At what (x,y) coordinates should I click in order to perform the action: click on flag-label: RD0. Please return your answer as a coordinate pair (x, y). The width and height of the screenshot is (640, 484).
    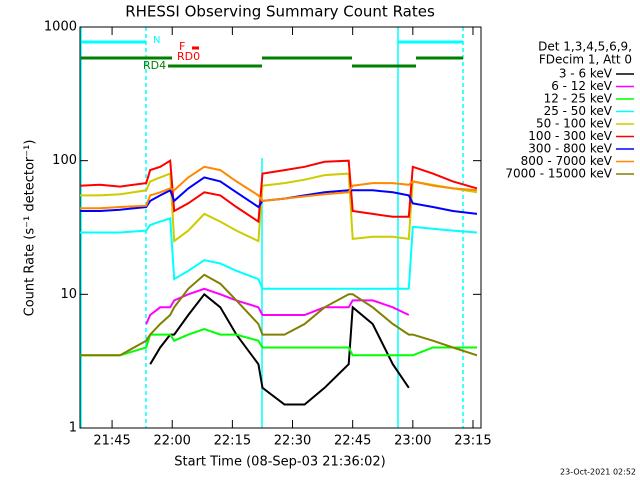
    Looking at the image, I should click on (188, 56).